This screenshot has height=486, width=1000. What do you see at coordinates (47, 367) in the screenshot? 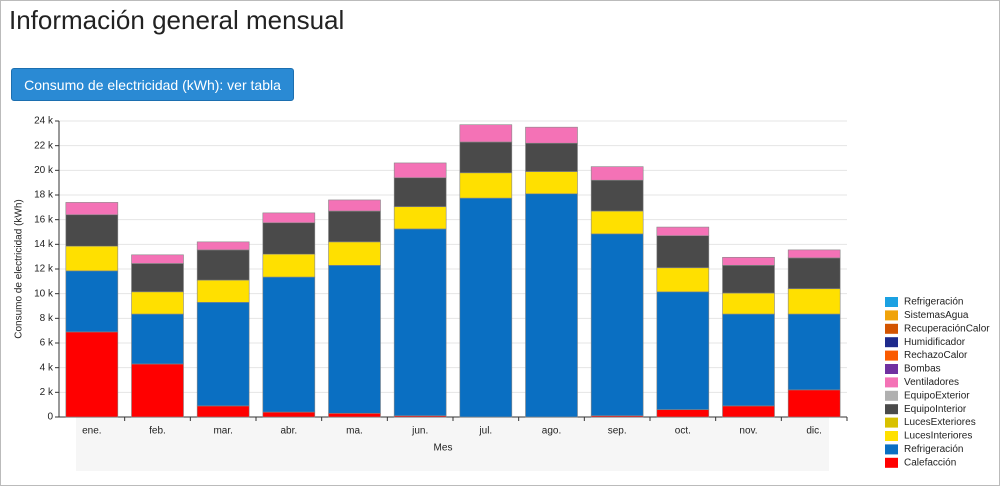
I see `y-tick-label: 4 k` at bounding box center [47, 367].